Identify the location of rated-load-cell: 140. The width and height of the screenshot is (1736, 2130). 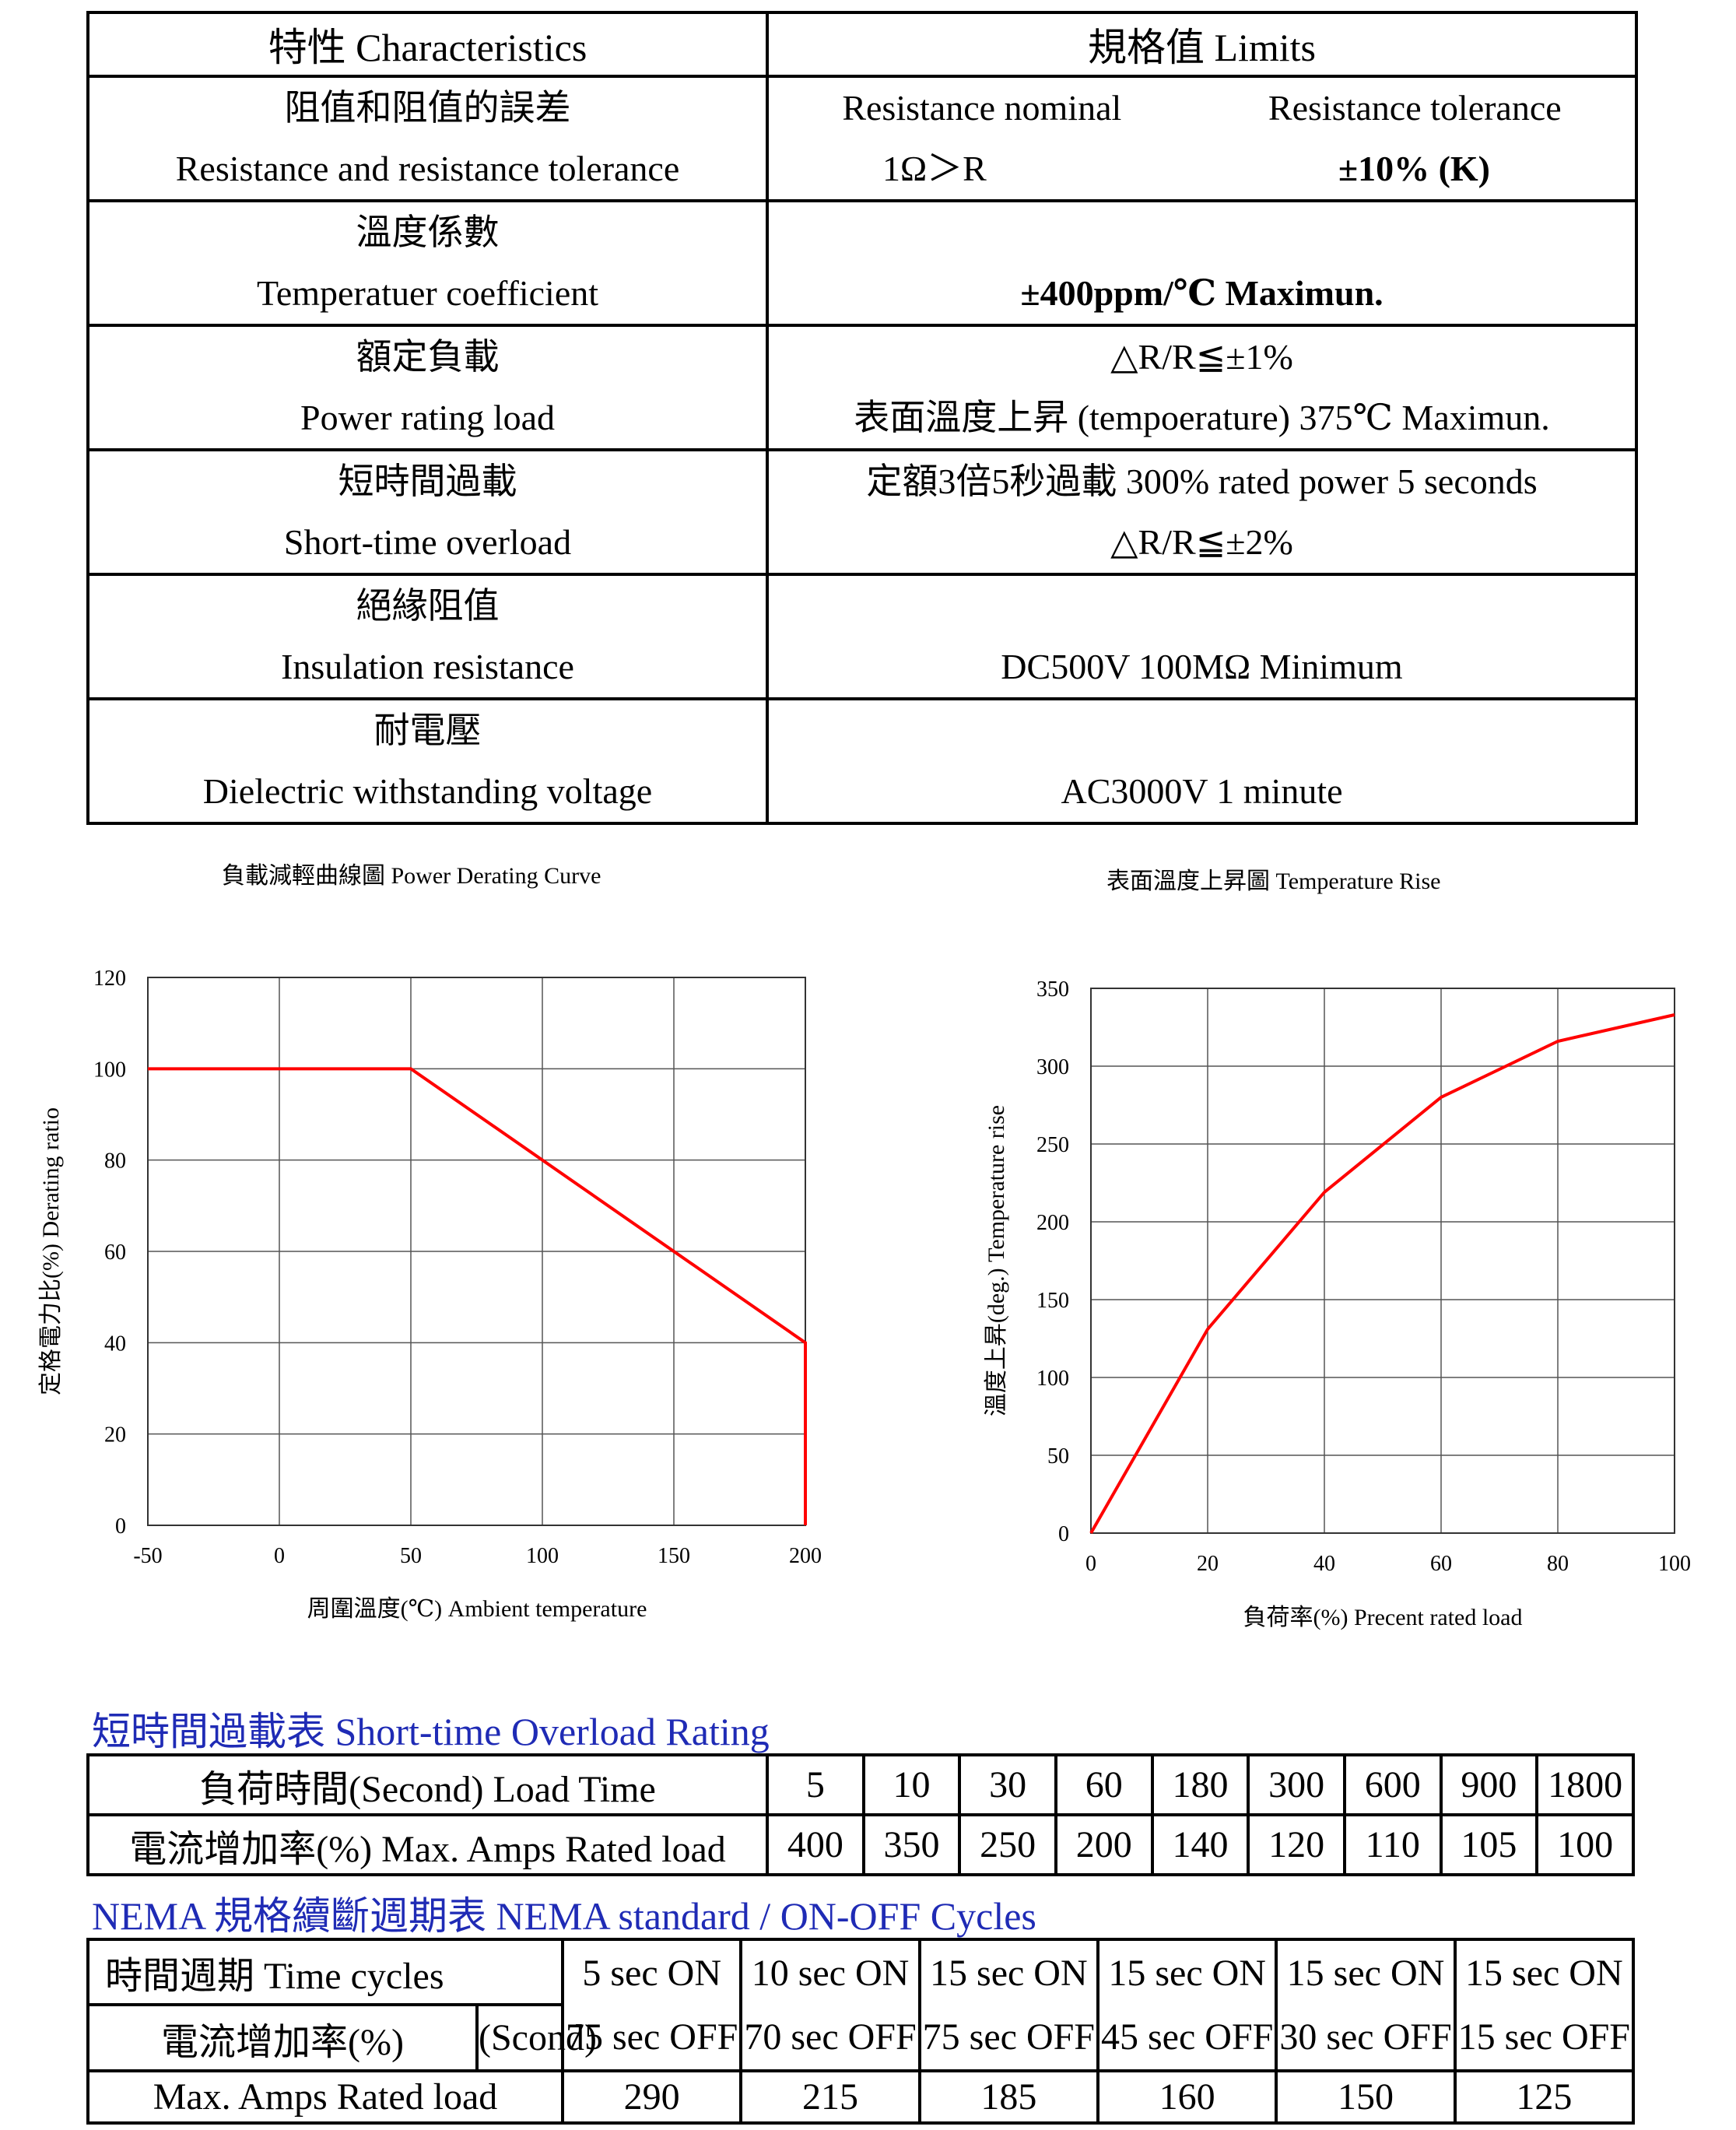
(1200, 1844).